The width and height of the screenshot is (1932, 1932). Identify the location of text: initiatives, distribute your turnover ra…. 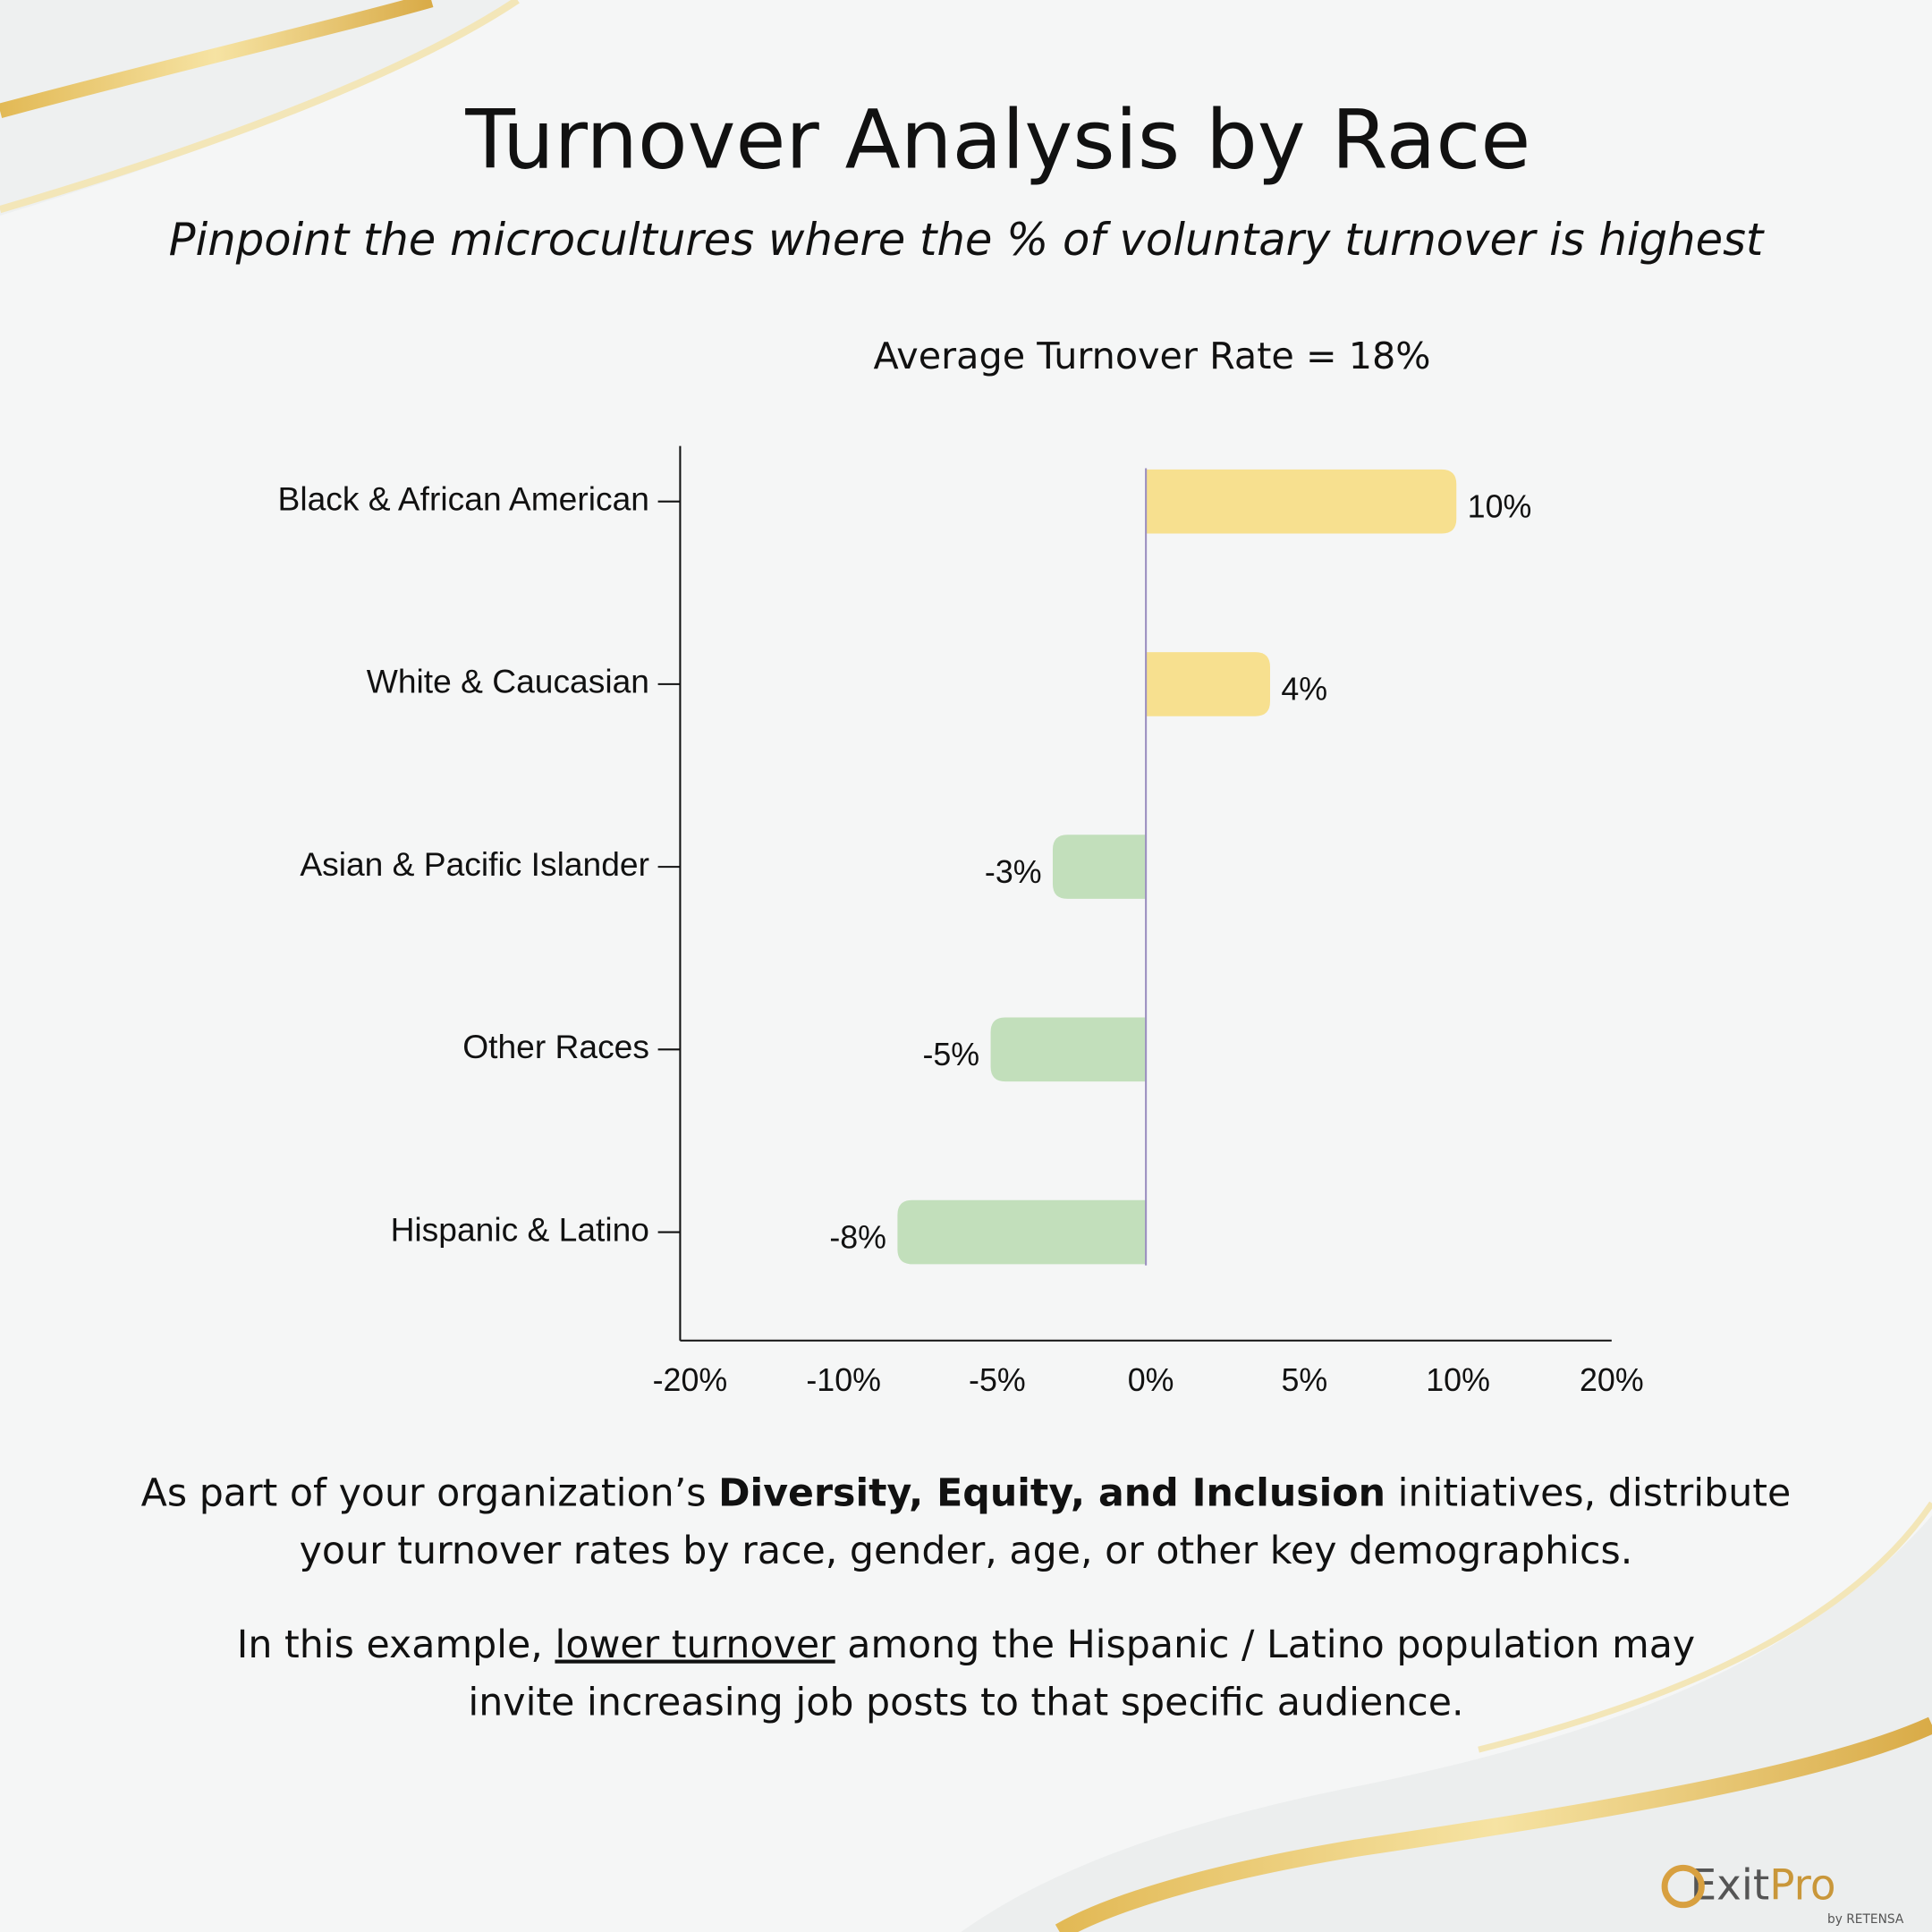
(1045, 1522).